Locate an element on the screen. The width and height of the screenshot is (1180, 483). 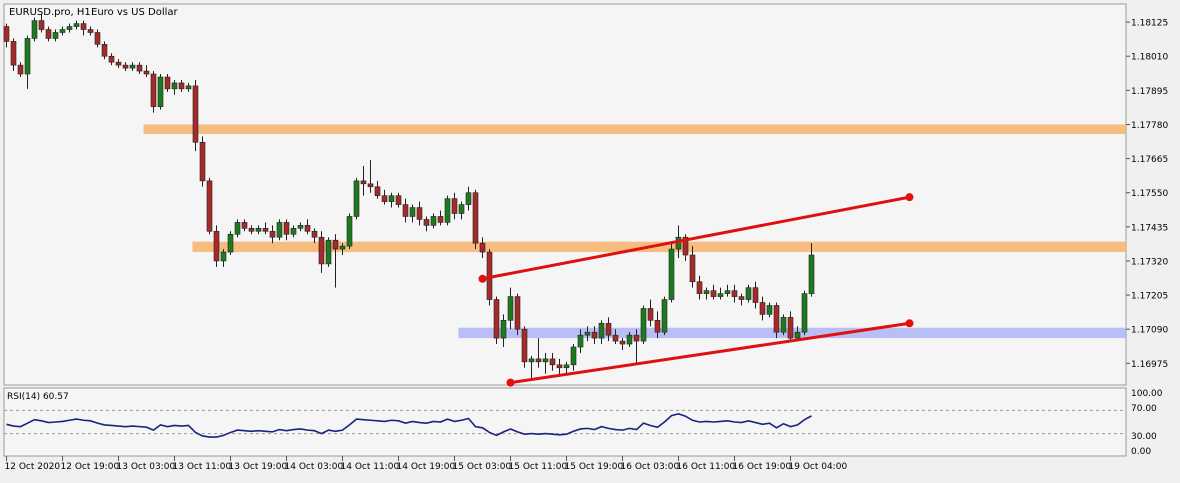
zone-resistance-lower is located at coordinates (659, 247).